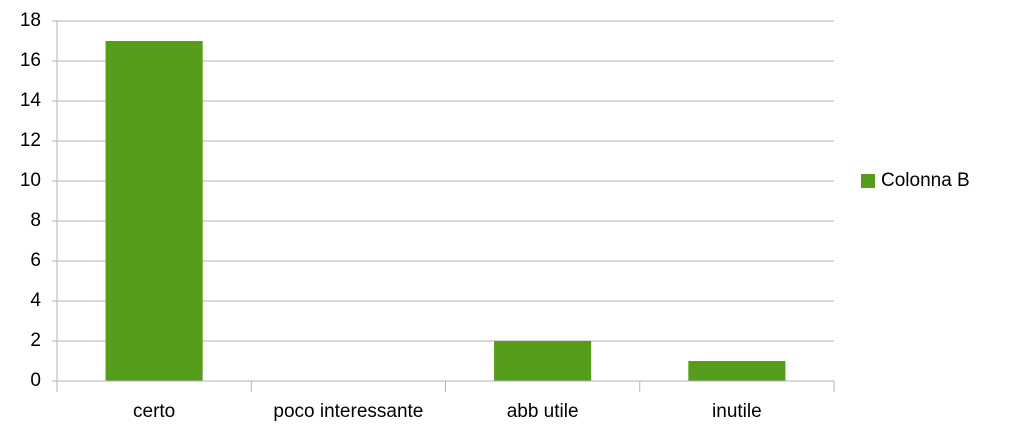  Describe the element at coordinates (30, 20) in the screenshot. I see `y-tick-label: 18` at that location.